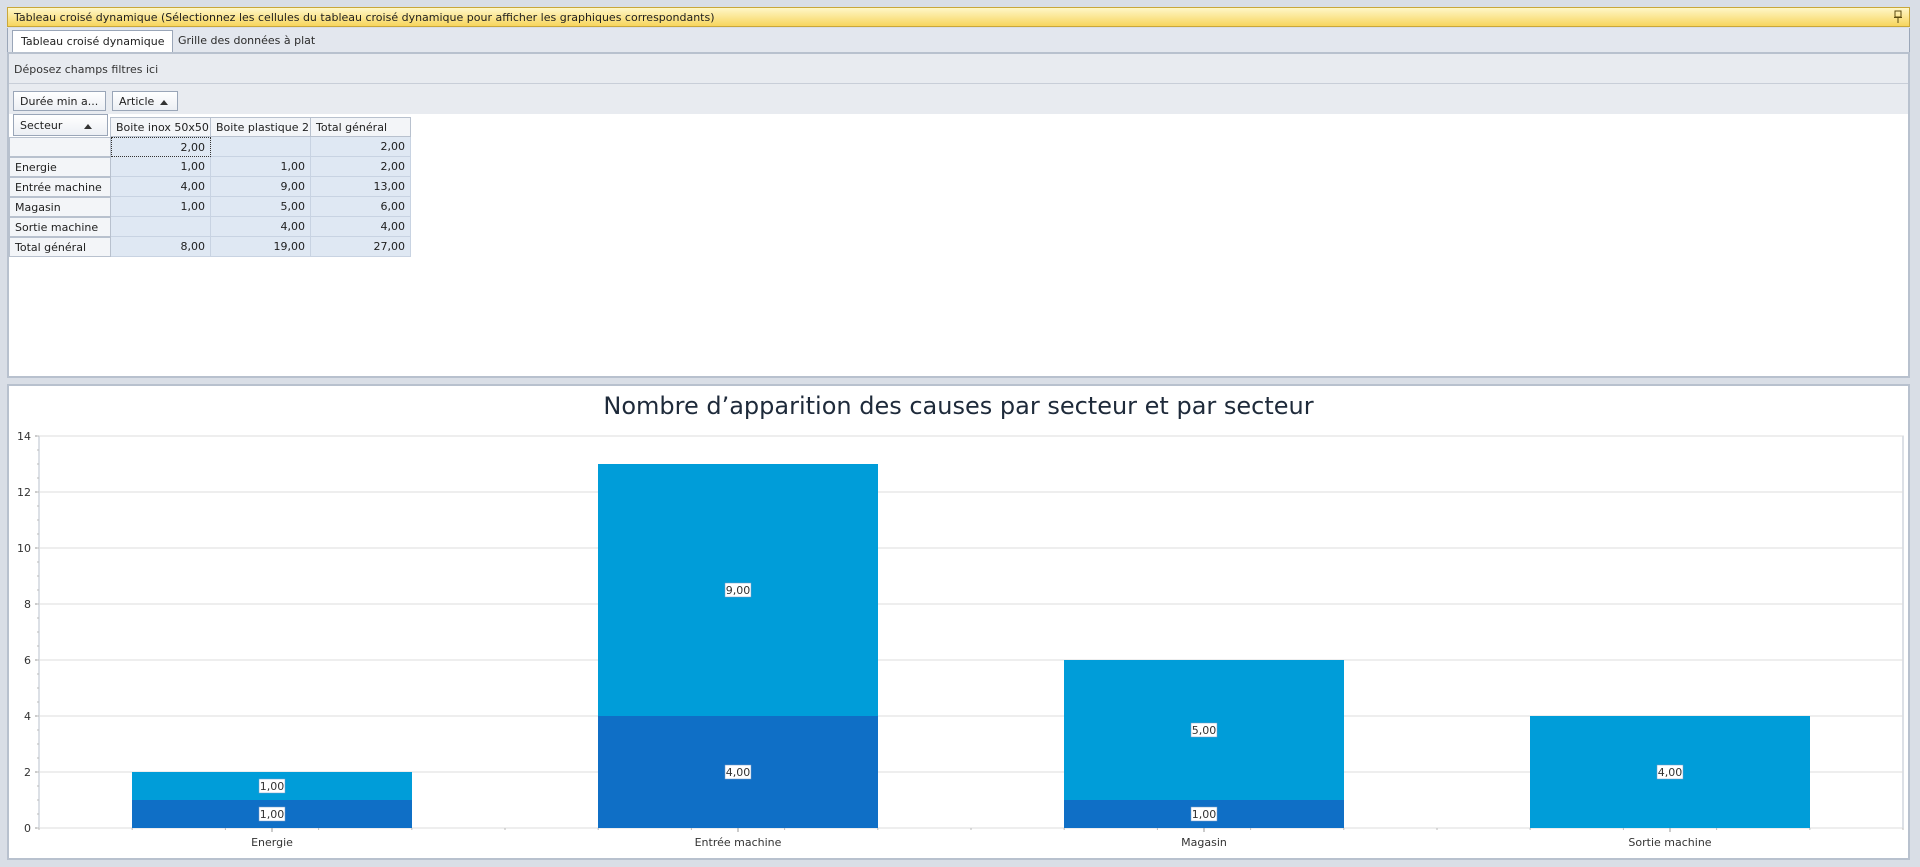  I want to click on filter-drop-zone: Déposez champs filtres ici, so click(958, 69).